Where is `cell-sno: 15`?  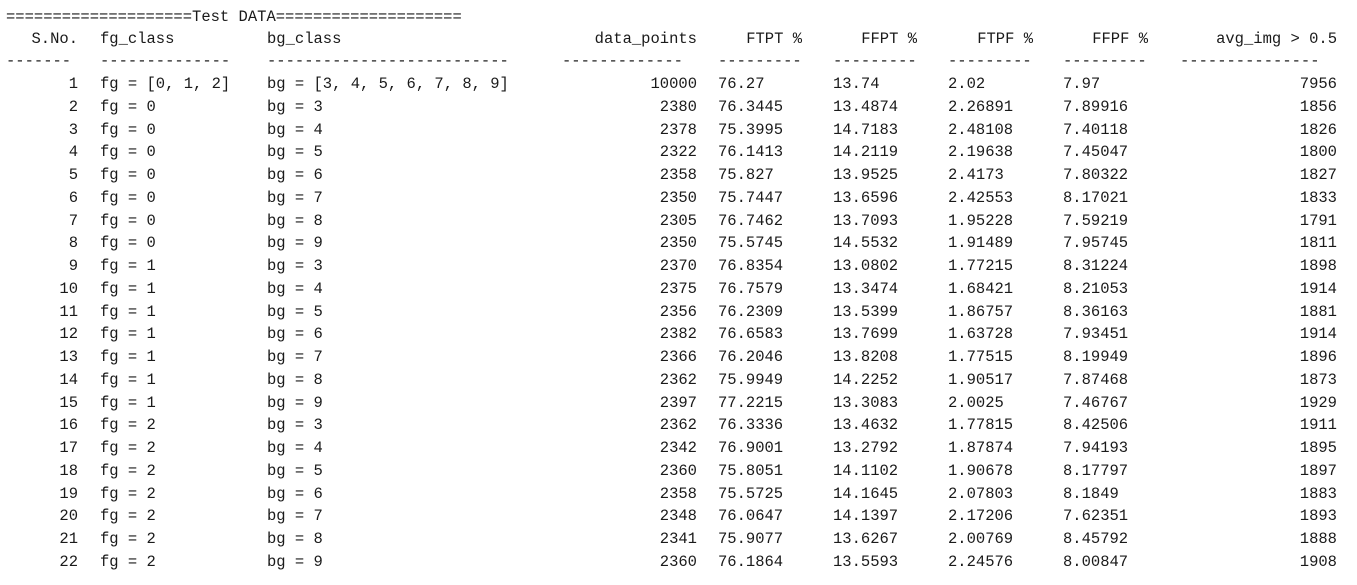 cell-sno: 15 is located at coordinates (68, 402).